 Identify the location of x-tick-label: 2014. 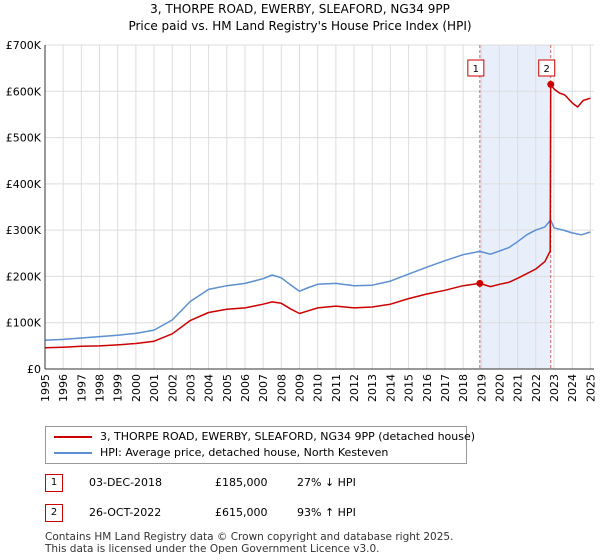
(390, 388).